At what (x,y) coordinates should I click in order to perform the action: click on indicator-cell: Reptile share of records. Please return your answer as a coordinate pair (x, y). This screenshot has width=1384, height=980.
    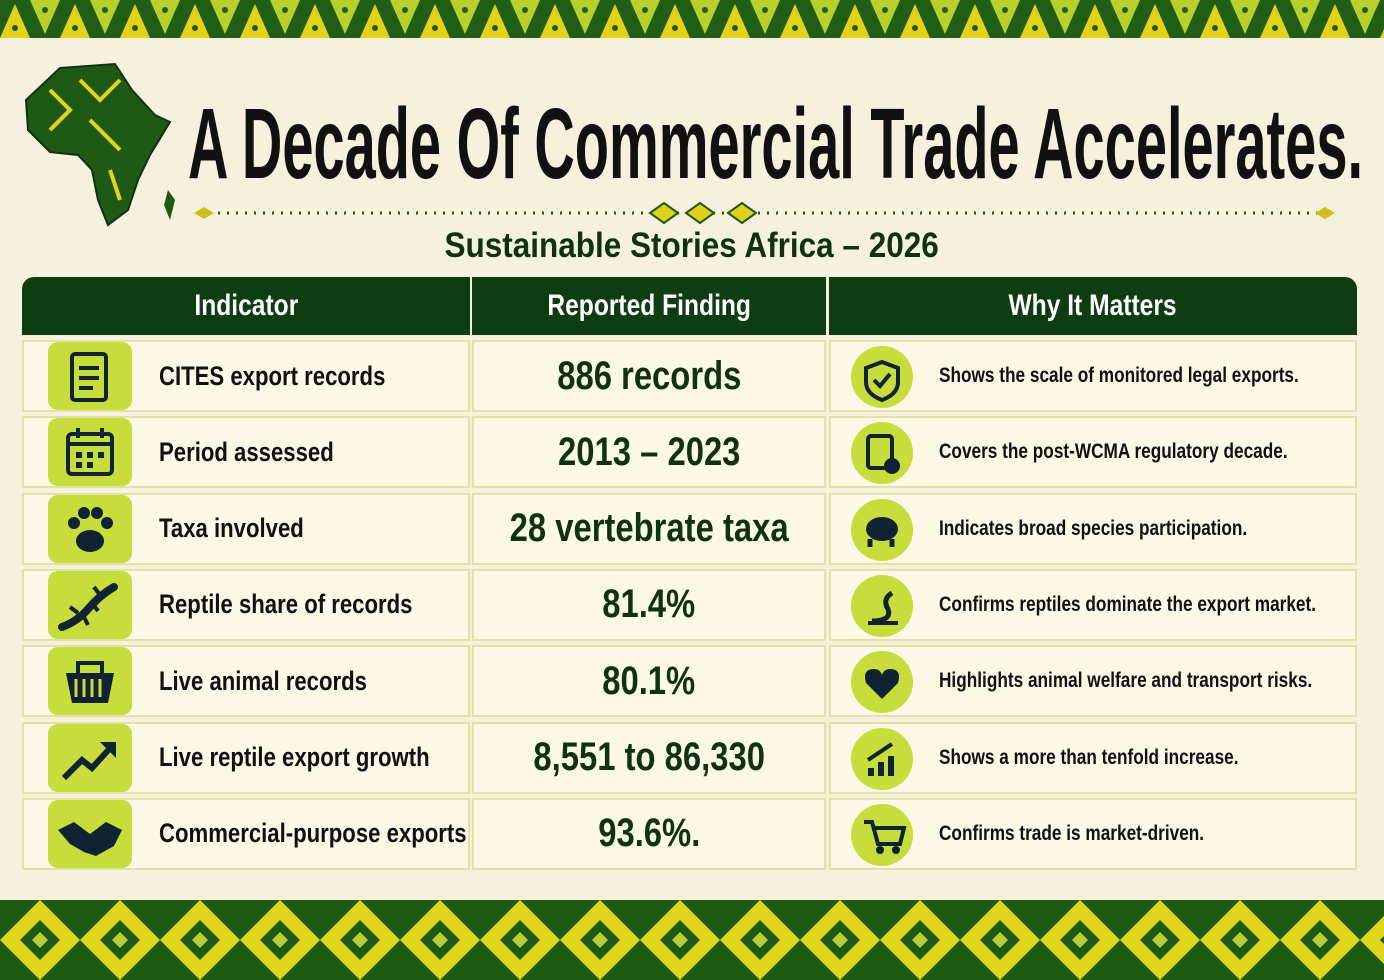
    Looking at the image, I should click on (246, 604).